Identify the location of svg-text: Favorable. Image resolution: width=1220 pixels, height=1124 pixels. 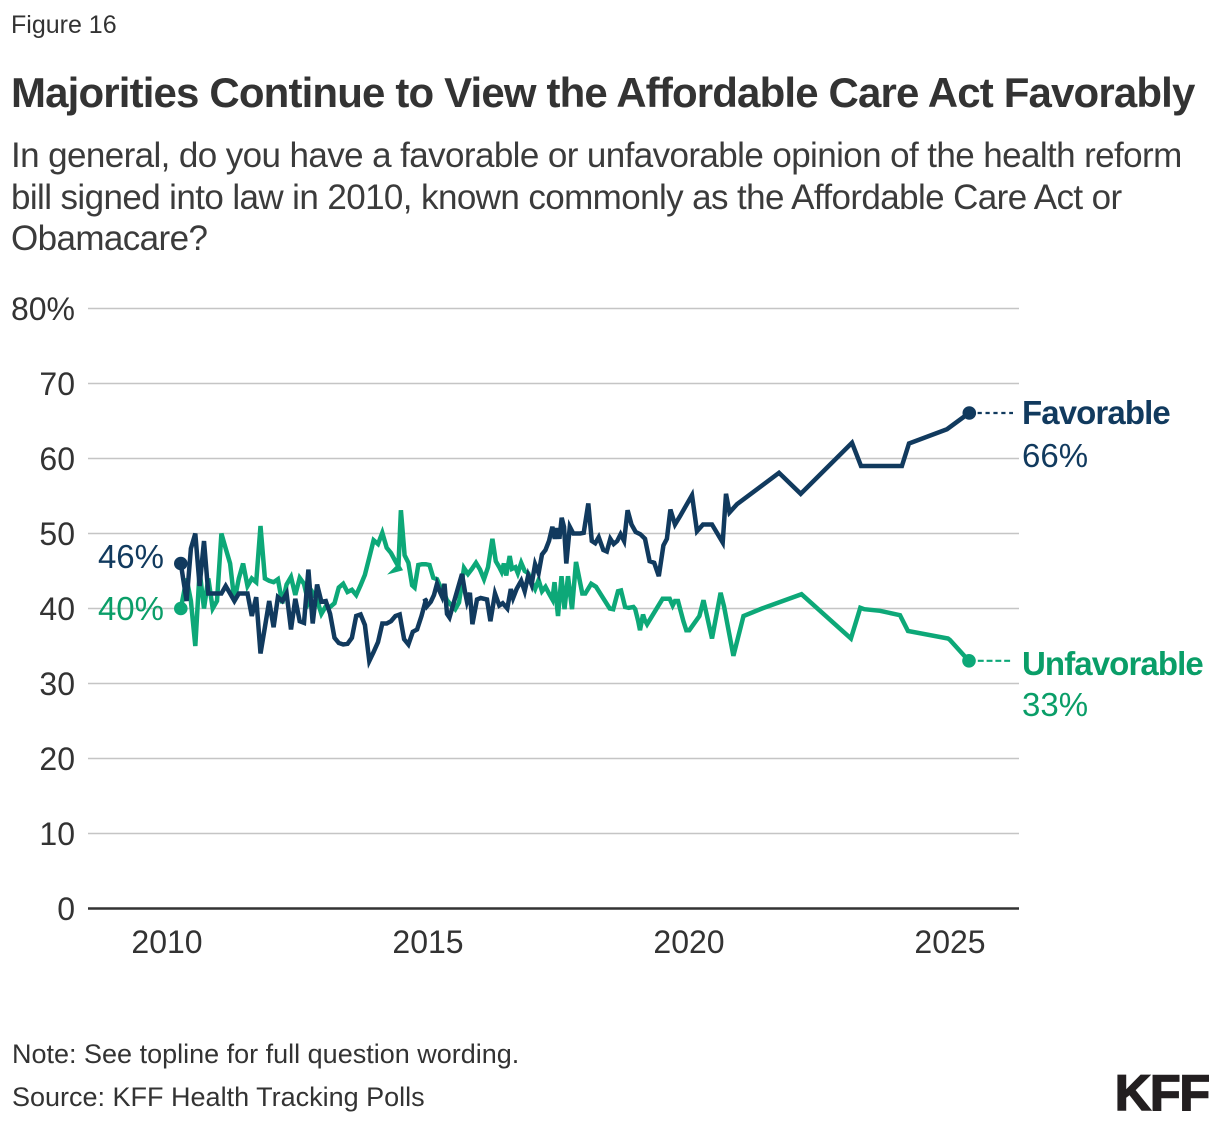
(1096, 412).